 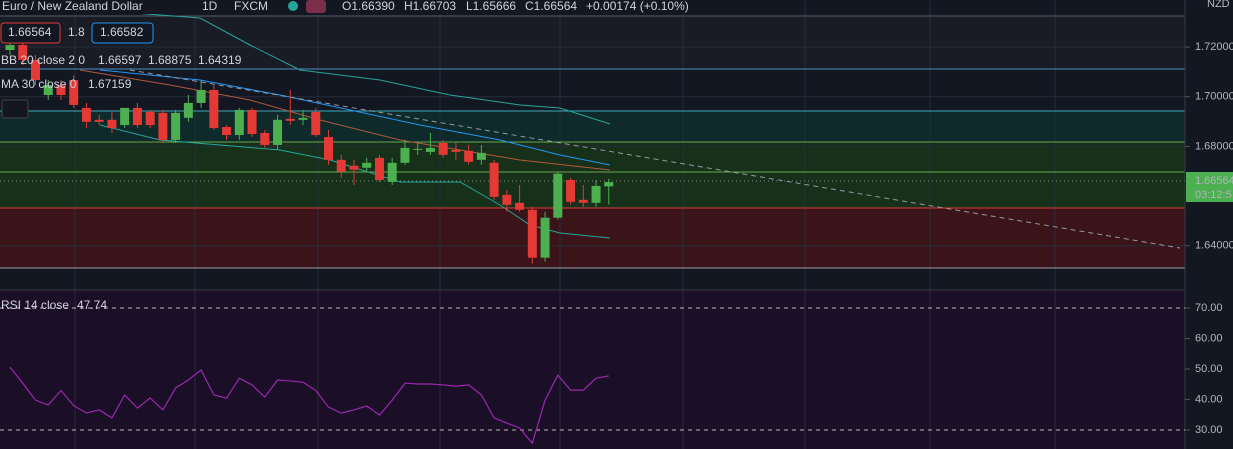 I want to click on y-tick-label: 1.72000, so click(x=1214, y=47).